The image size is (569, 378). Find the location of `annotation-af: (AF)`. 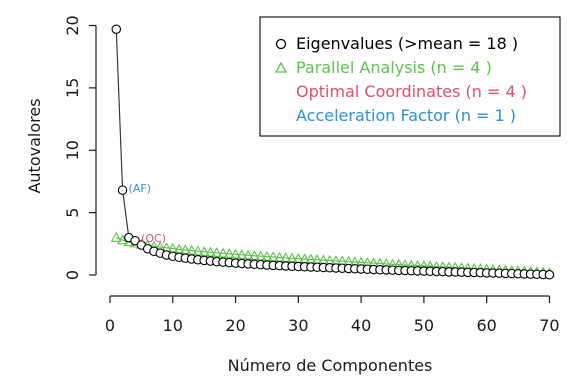

annotation-af: (AF) is located at coordinates (140, 188).